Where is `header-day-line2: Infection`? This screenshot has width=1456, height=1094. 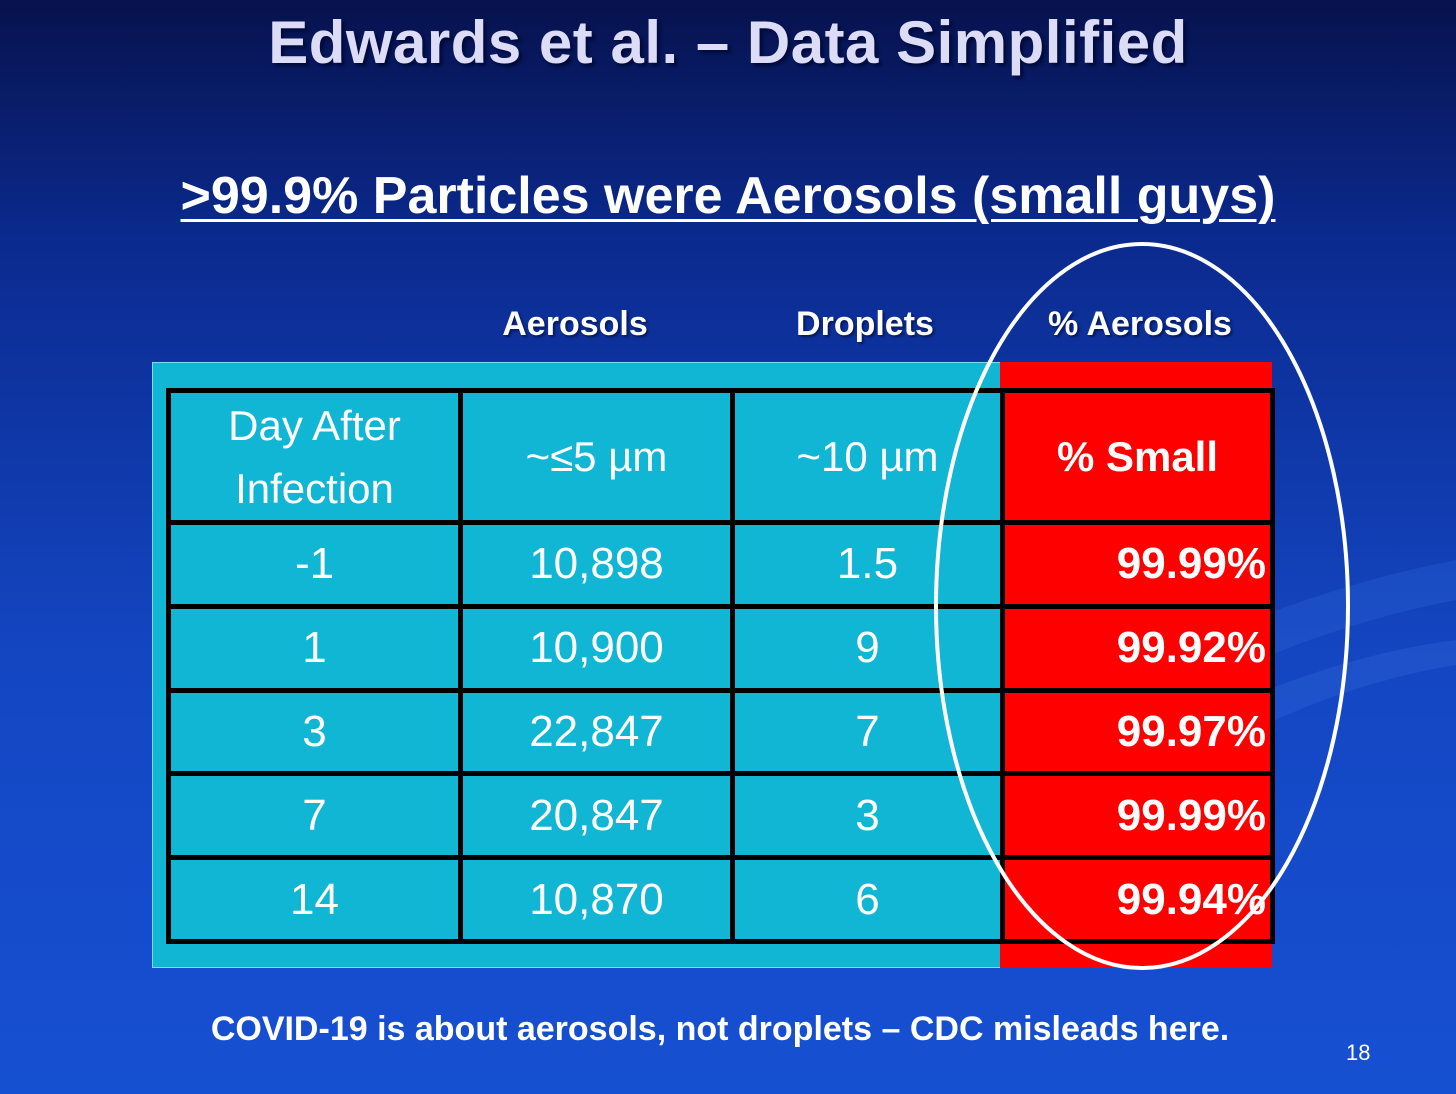 header-day-line2: Infection is located at coordinates (314, 488).